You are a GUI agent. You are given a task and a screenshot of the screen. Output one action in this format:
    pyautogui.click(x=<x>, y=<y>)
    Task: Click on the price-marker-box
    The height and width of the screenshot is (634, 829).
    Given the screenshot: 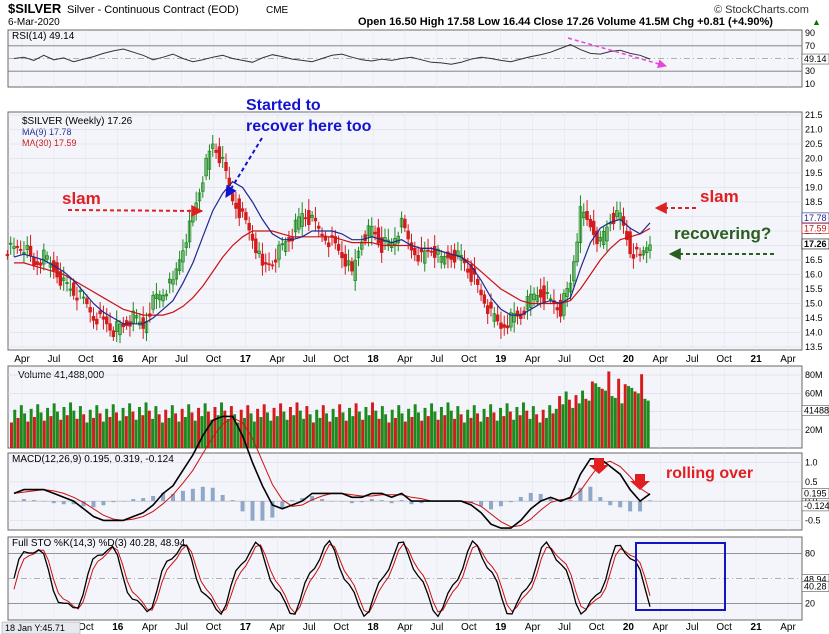 What is the action you would take?
    pyautogui.click(x=815, y=228)
    